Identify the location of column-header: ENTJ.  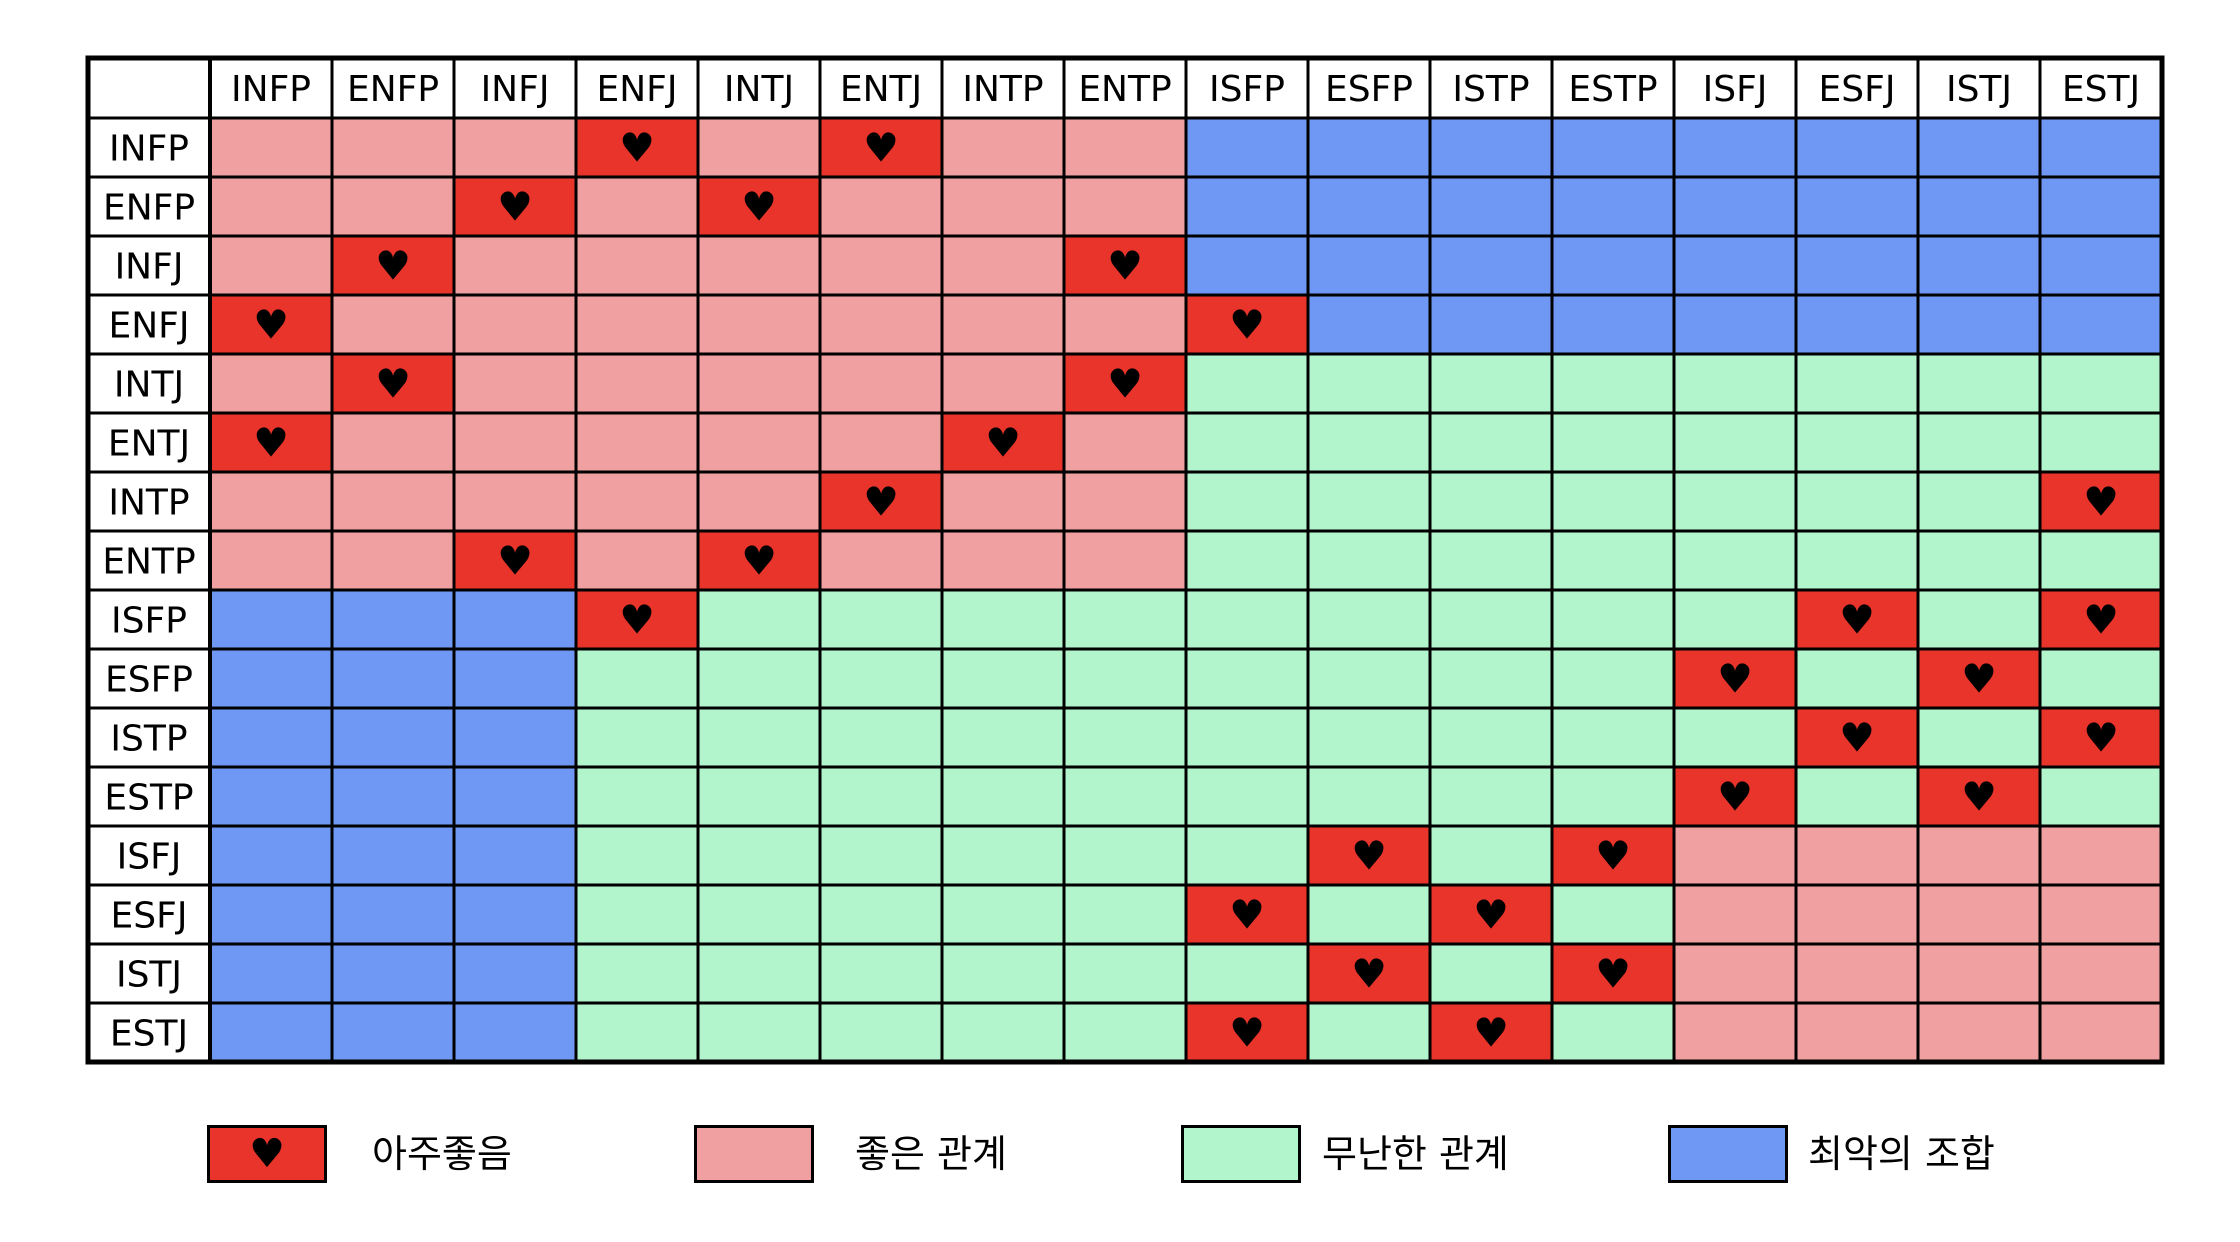
(881, 89).